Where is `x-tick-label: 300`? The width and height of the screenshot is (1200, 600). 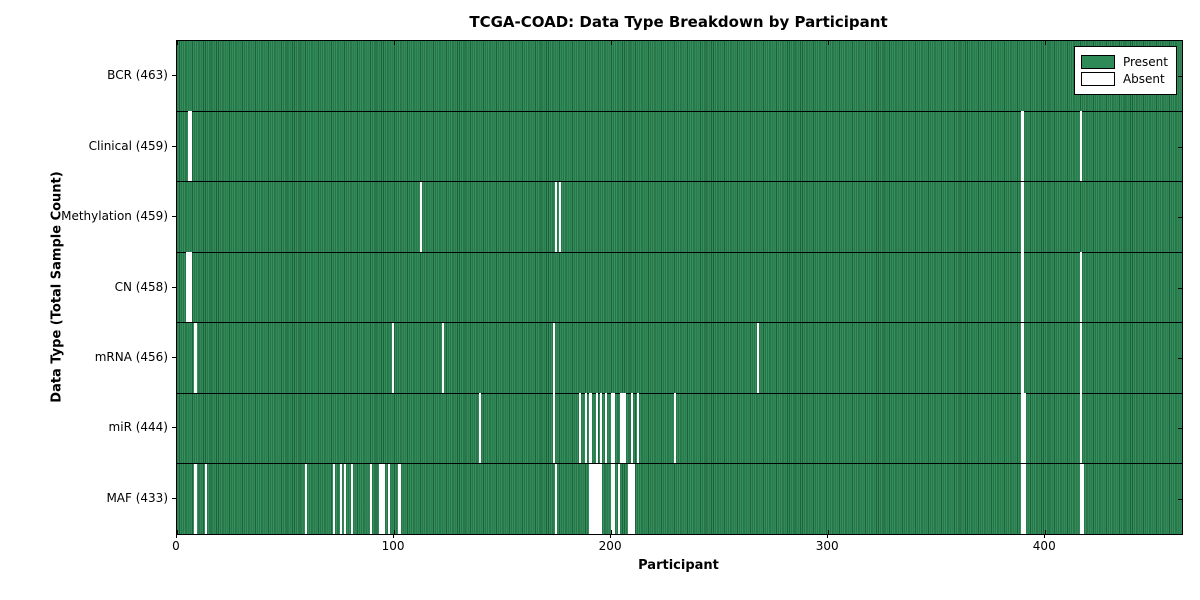
x-tick-label: 300 is located at coordinates (827, 546).